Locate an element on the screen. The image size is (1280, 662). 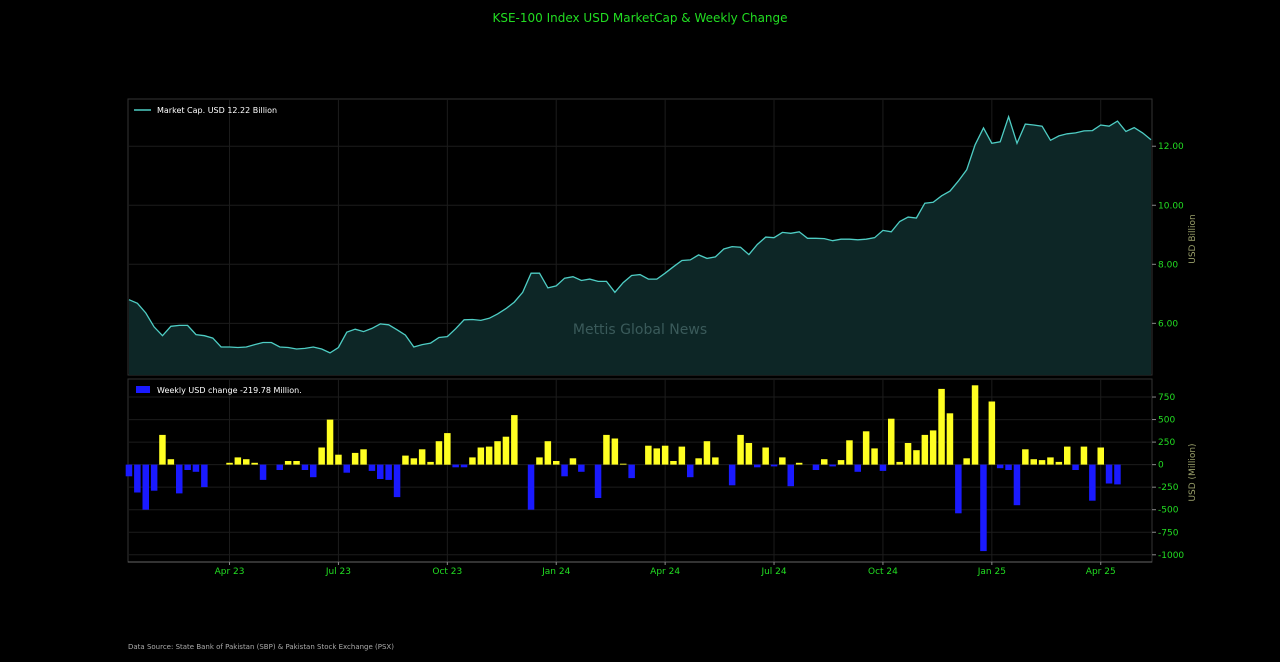
x-tick-label: Apr 24 is located at coordinates (665, 572).